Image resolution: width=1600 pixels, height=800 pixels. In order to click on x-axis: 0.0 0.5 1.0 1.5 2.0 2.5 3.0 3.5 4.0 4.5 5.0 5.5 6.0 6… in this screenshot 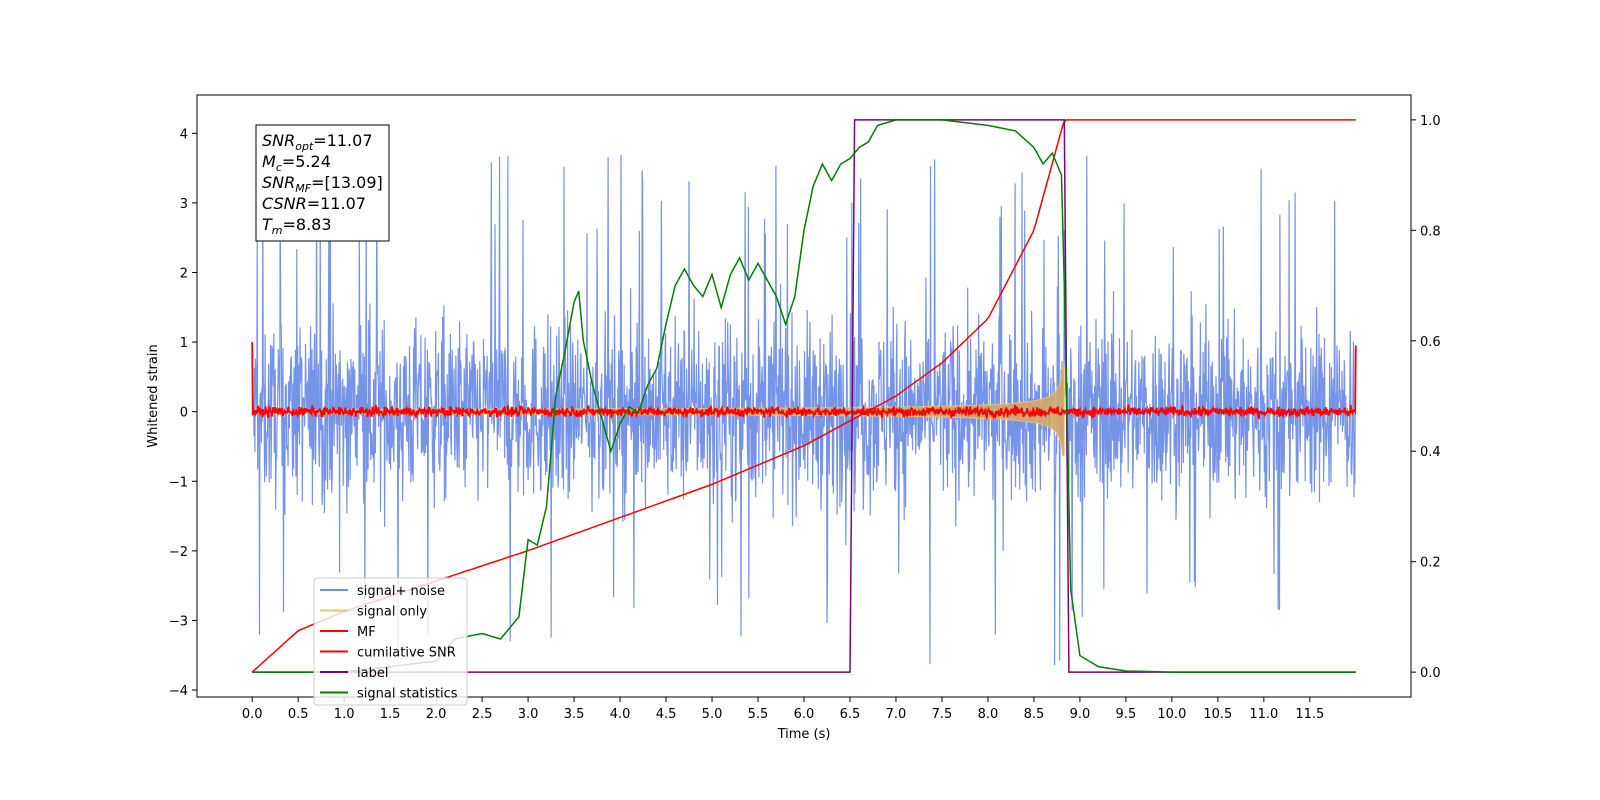, I will do `click(783, 709)`.